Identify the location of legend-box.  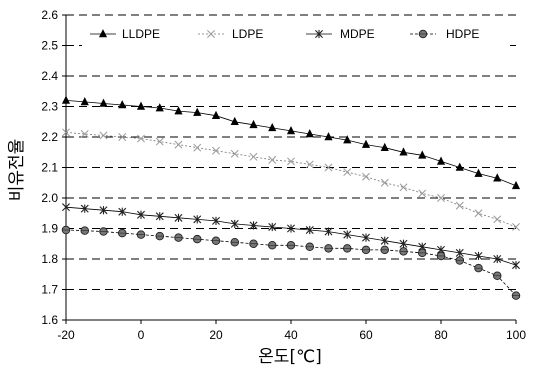
(296, 35).